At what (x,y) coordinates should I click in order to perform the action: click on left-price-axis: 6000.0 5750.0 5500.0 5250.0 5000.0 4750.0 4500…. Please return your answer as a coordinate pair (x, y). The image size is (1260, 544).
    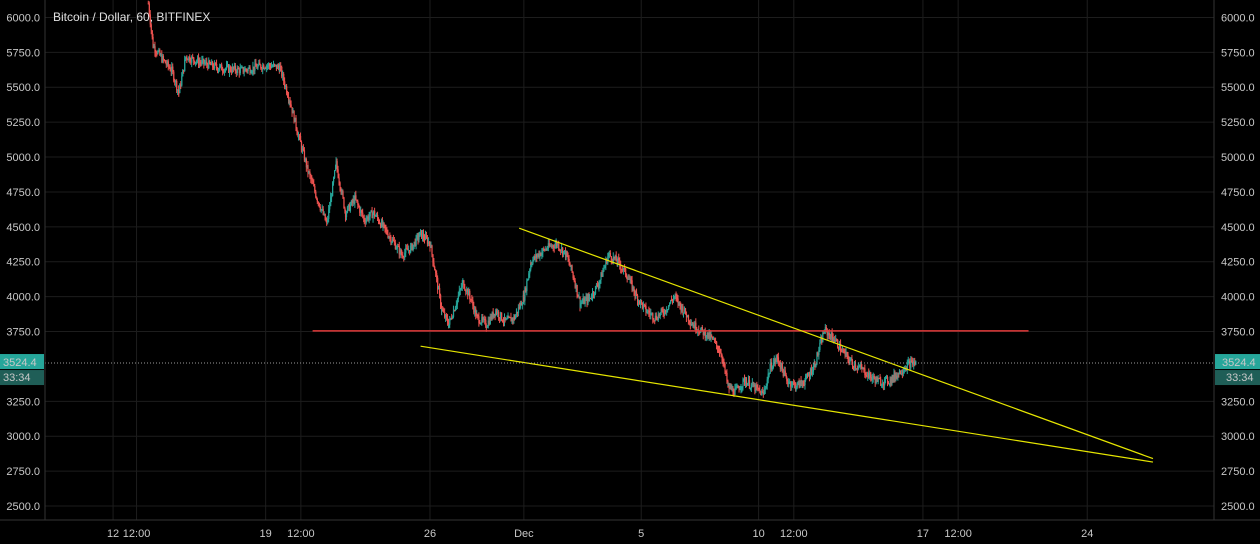
    Looking at the image, I should click on (23, 260).